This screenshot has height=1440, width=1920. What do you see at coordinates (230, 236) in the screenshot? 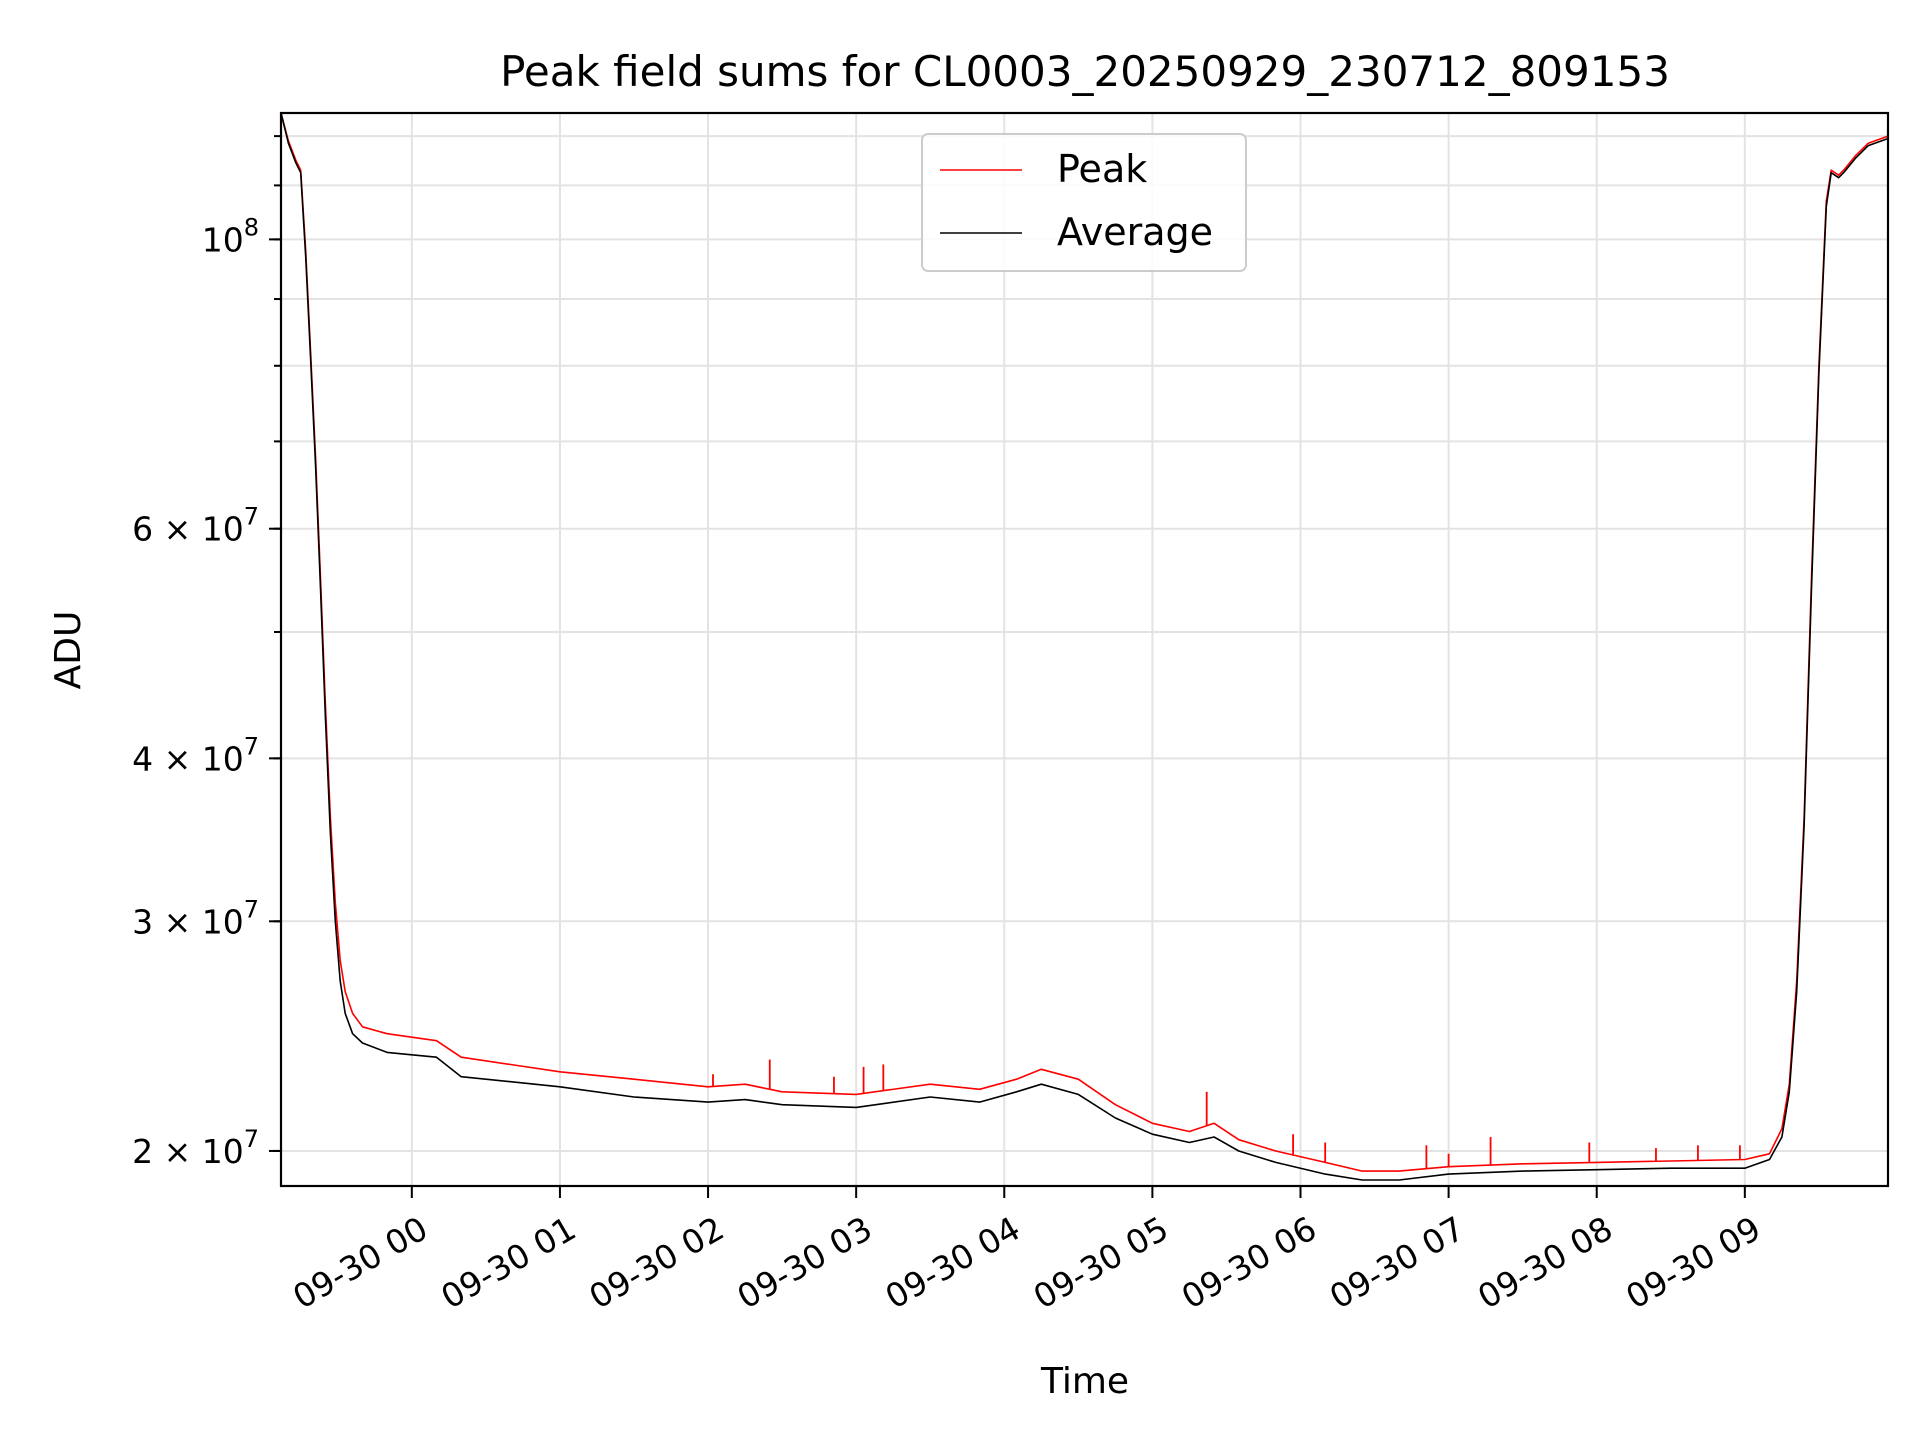
I see `y-tick-label: 108` at bounding box center [230, 236].